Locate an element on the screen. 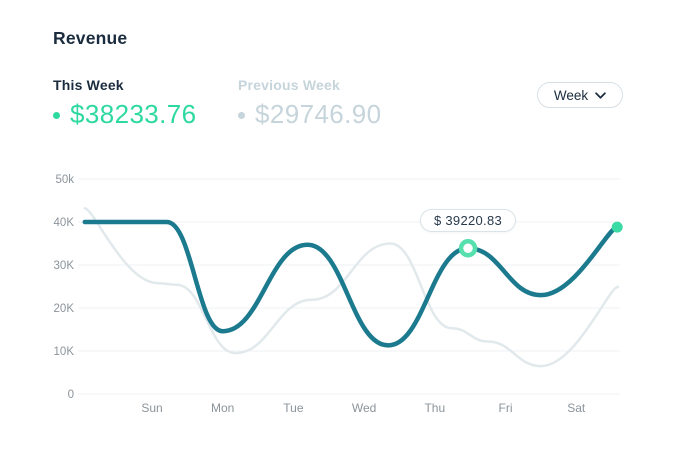  this-week-value-row: $38233.76 is located at coordinates (125, 114).